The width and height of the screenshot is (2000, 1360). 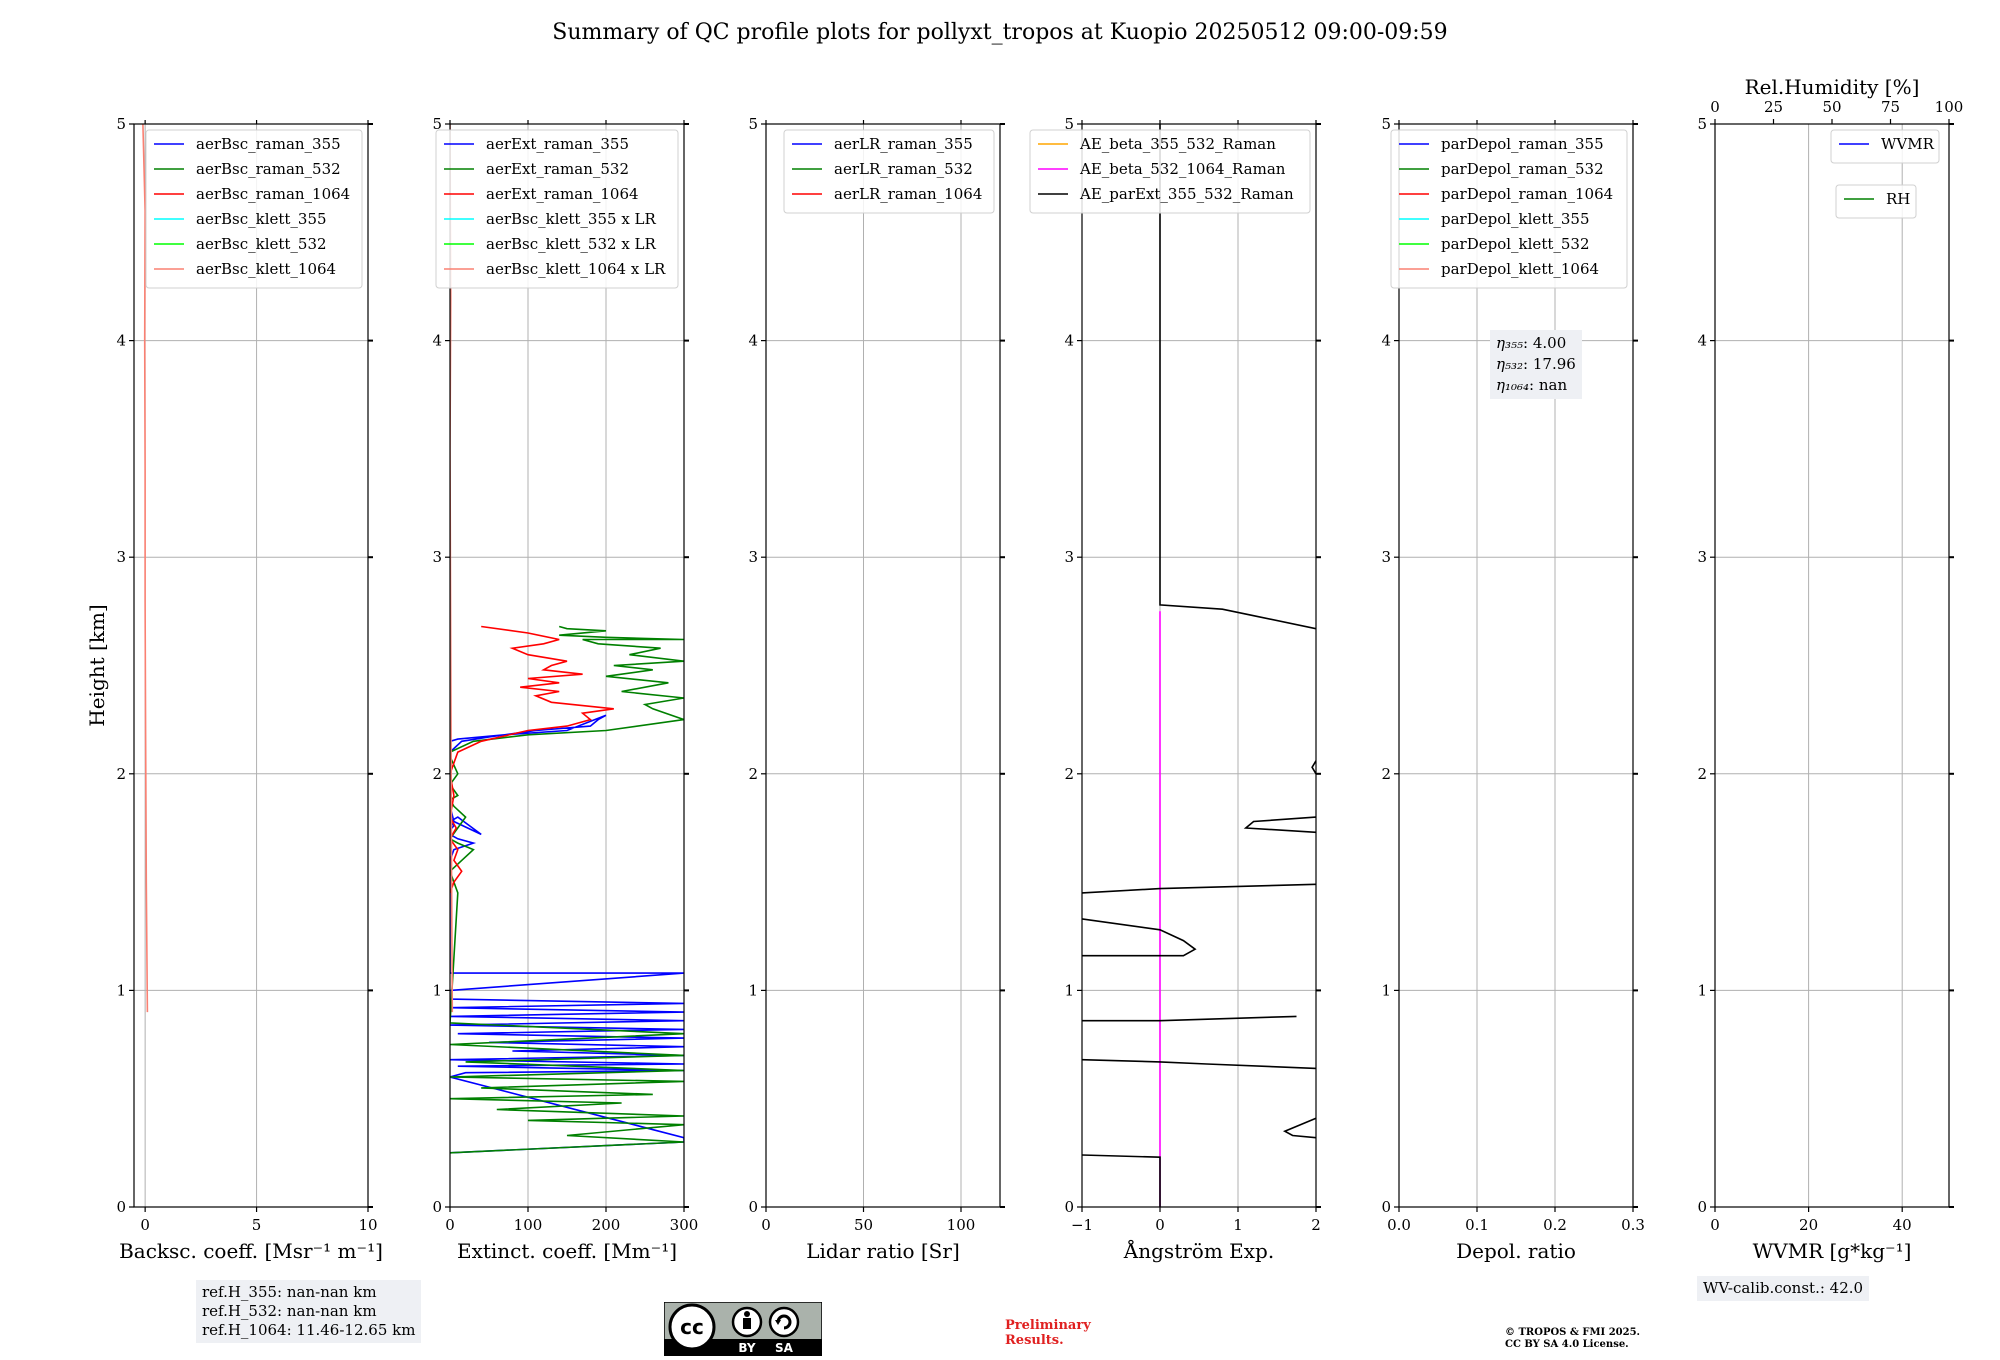 I want to click on x-axis-label: Extinct. coeff. [Mm⁻¹], so click(x=567, y=1251).